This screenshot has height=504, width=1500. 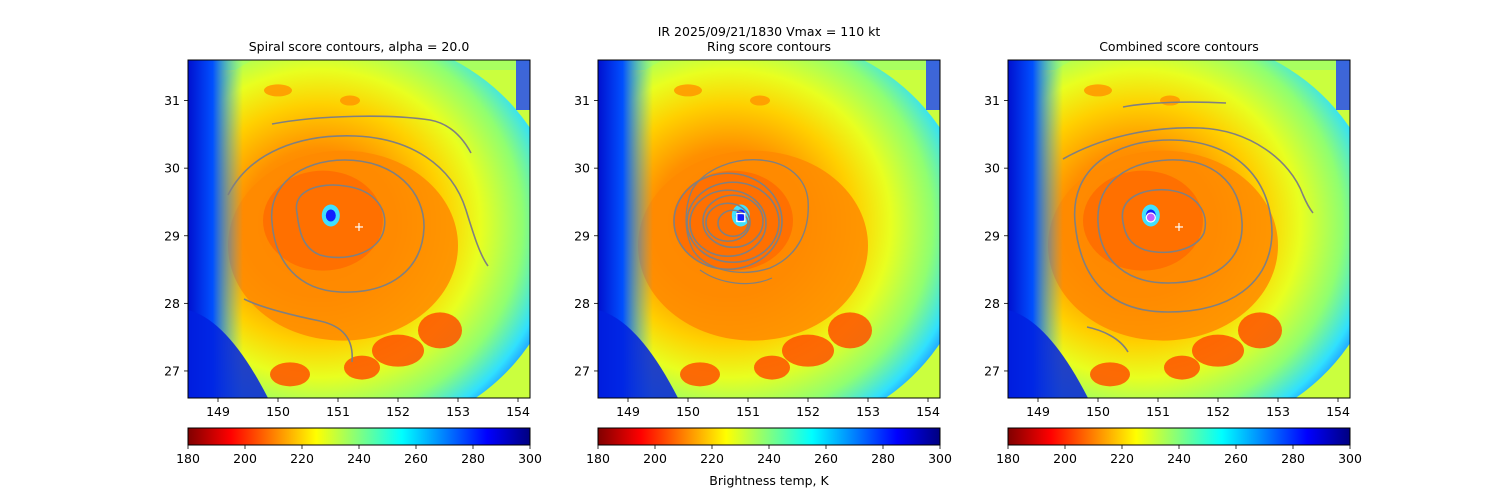 I want to click on colorbar-bar, so click(x=359, y=436).